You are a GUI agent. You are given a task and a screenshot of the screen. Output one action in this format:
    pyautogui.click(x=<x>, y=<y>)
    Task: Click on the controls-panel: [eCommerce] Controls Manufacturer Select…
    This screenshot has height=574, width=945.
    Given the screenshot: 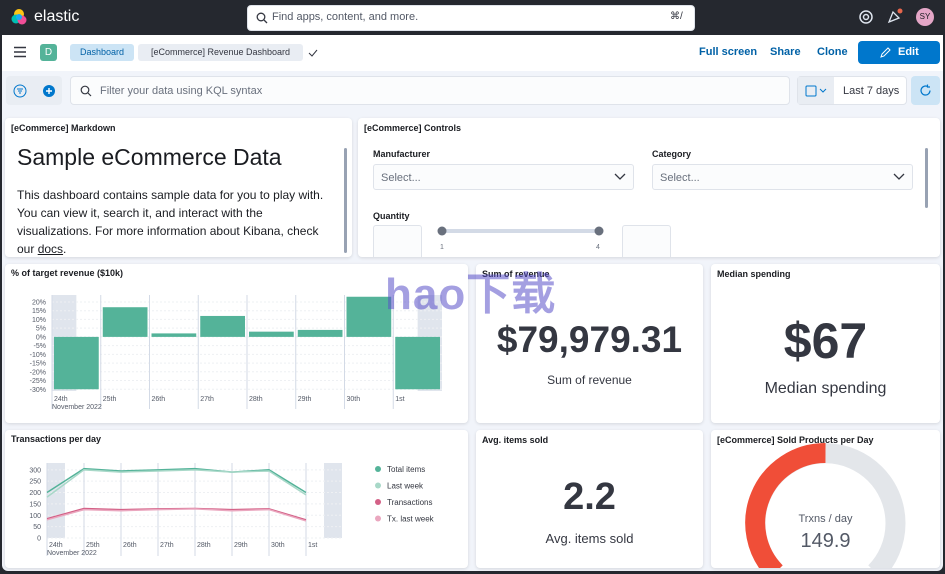 What is the action you would take?
    pyautogui.click(x=649, y=187)
    